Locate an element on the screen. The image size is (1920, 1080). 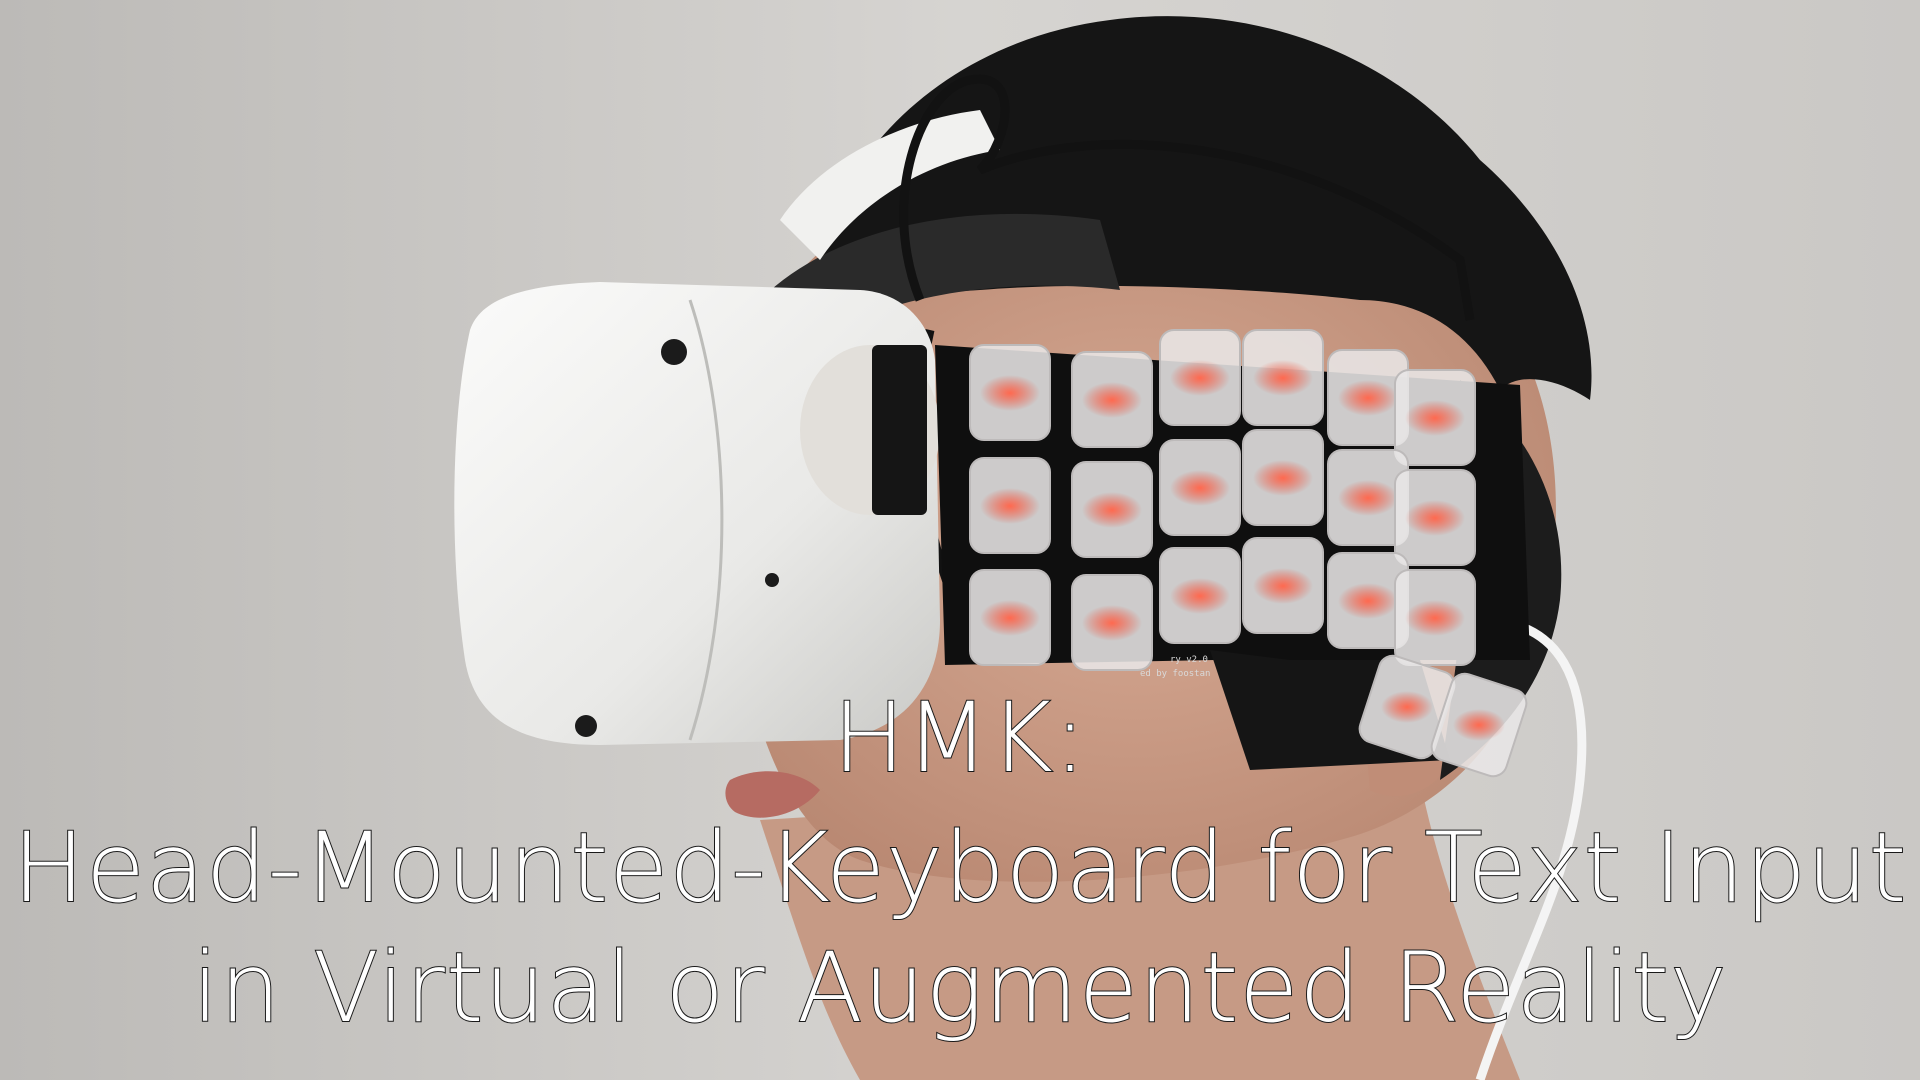
white-top-strap is located at coordinates (890, 185).